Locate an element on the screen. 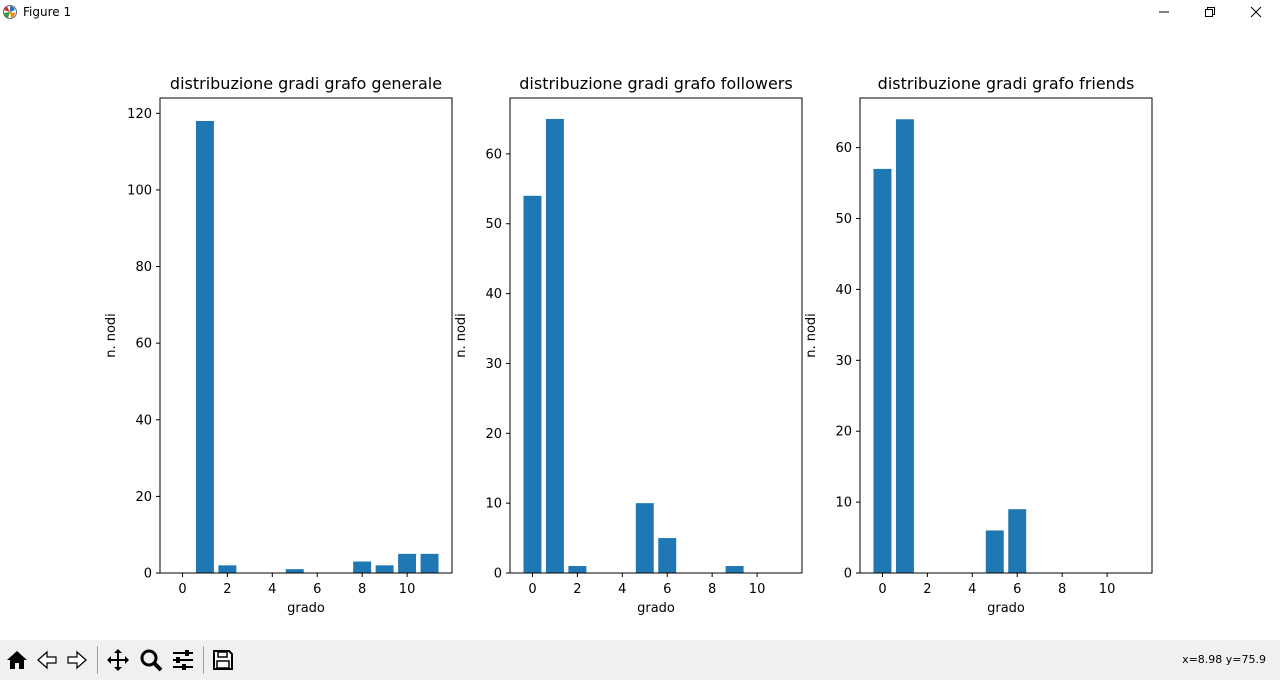  forward-icon is located at coordinates (77, 660).